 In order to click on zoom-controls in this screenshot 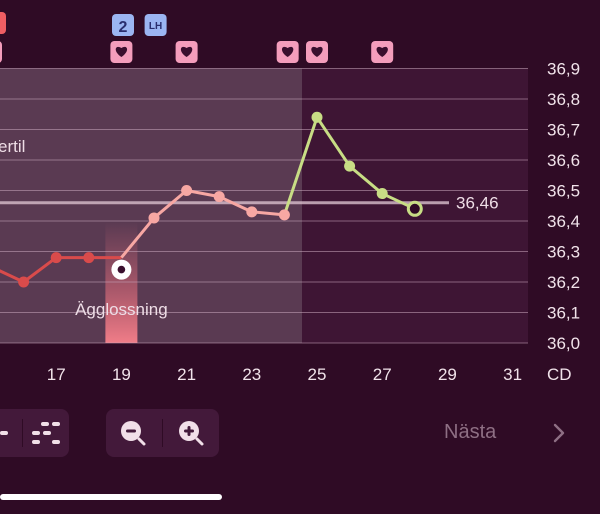, I will do `click(162, 433)`.